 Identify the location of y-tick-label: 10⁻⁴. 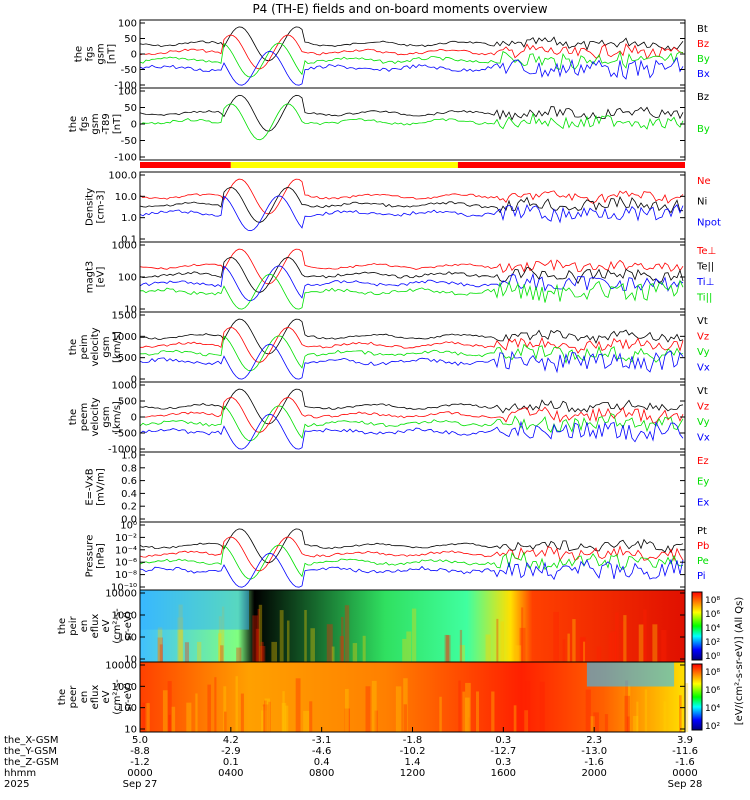
(126, 550).